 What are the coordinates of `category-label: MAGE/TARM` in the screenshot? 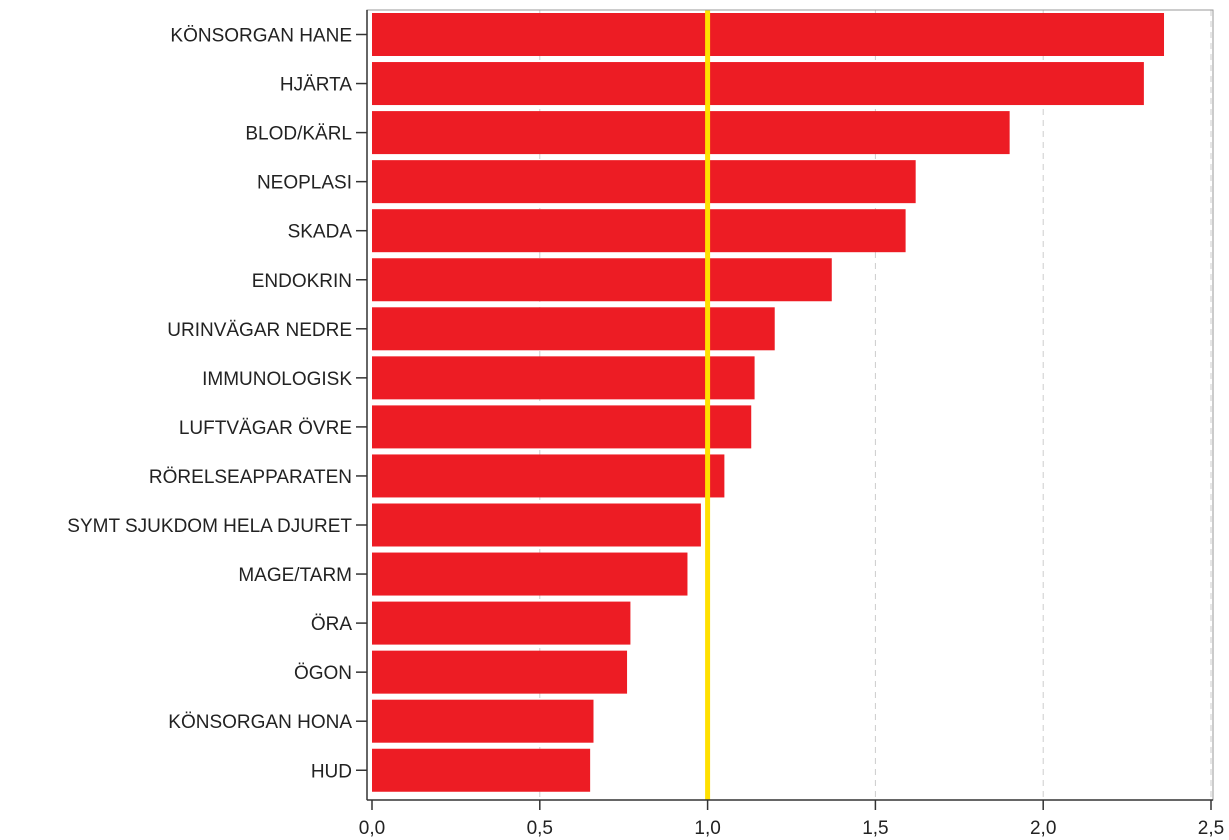 It's located at (295, 575).